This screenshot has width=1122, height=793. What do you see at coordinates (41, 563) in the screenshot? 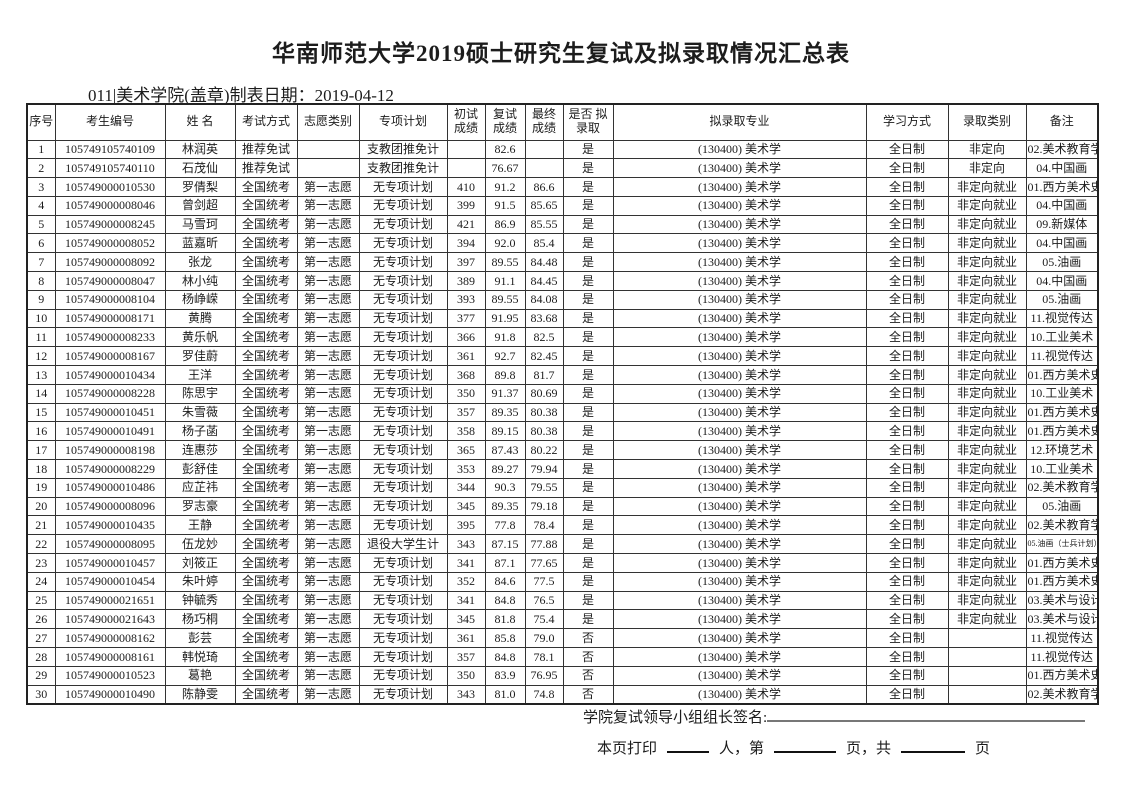
I see `cell: 23` at bounding box center [41, 563].